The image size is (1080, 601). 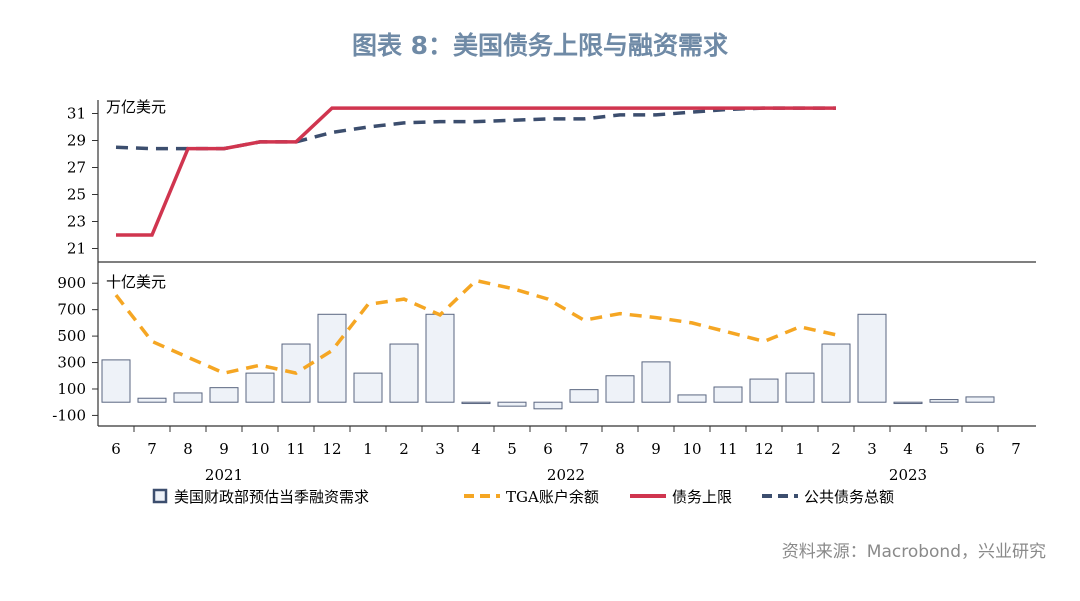 What do you see at coordinates (76, 141) in the screenshot?
I see `top-y-tick-label: 29` at bounding box center [76, 141].